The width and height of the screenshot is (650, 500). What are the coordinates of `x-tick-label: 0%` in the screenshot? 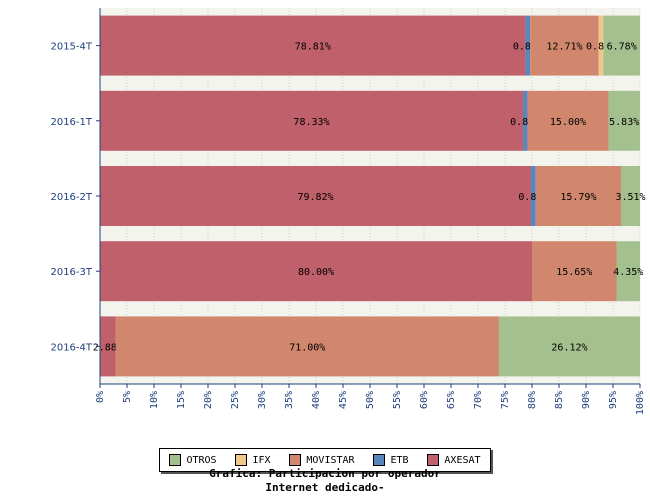 It's located at (100, 397).